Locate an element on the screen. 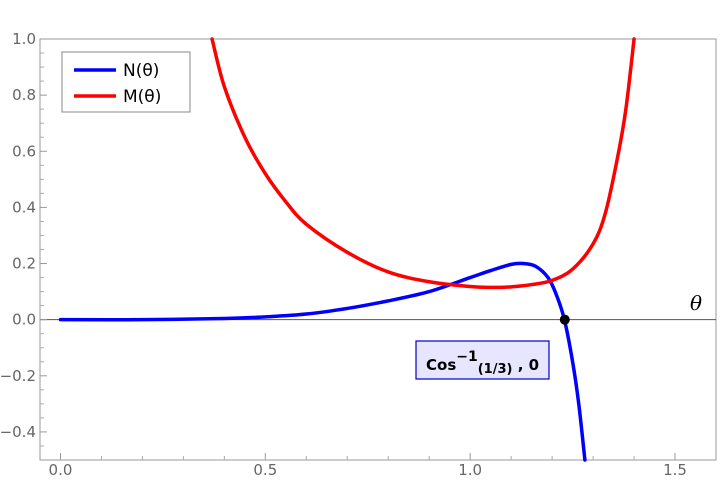 The image size is (720, 483). legend: N(θ) M(θ) is located at coordinates (126, 82).